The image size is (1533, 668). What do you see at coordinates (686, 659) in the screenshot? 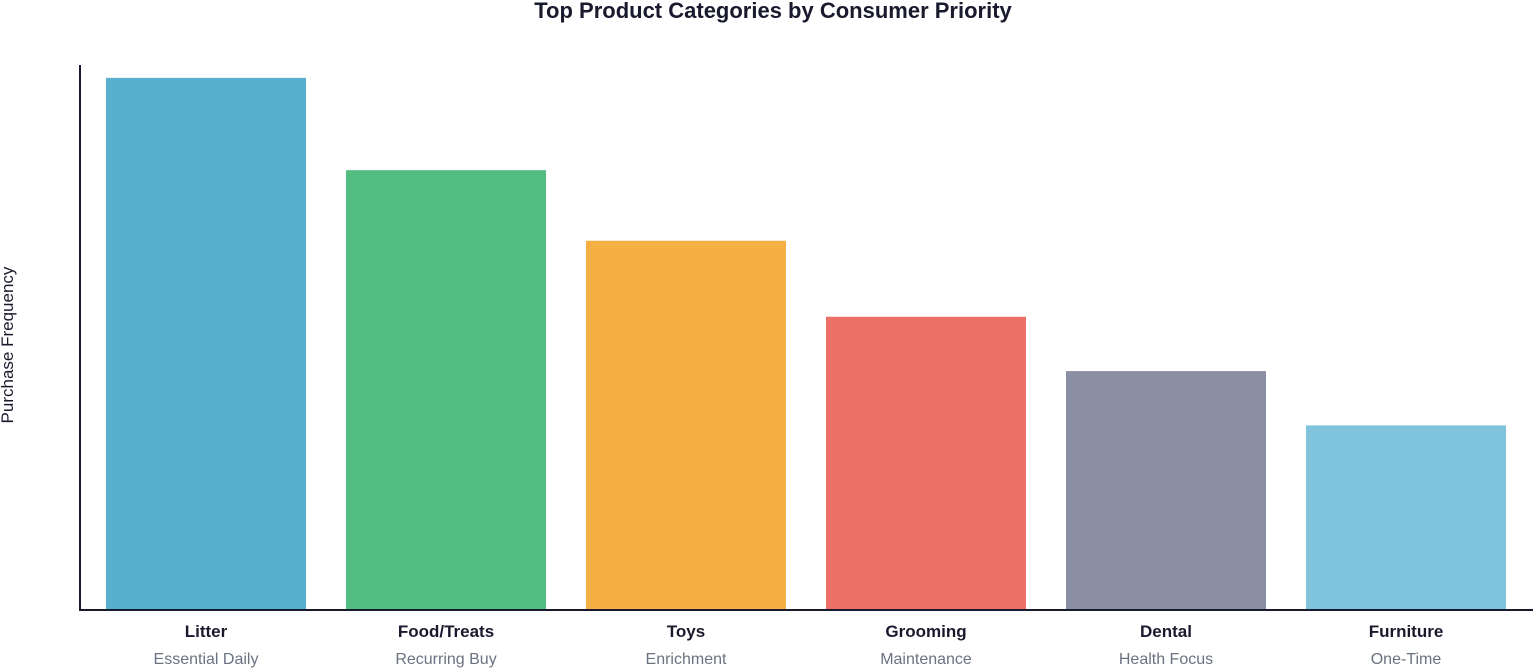
I see `category-sublabel-toys: Enrichment` at bounding box center [686, 659].